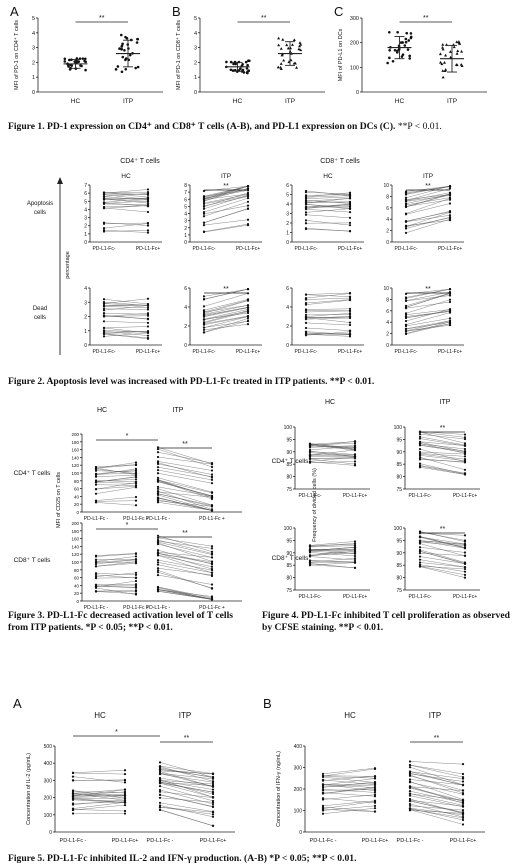 The image size is (520, 868). I want to click on fig3-ylabel: MFI of CD25 on T cells, so click(59, 500).